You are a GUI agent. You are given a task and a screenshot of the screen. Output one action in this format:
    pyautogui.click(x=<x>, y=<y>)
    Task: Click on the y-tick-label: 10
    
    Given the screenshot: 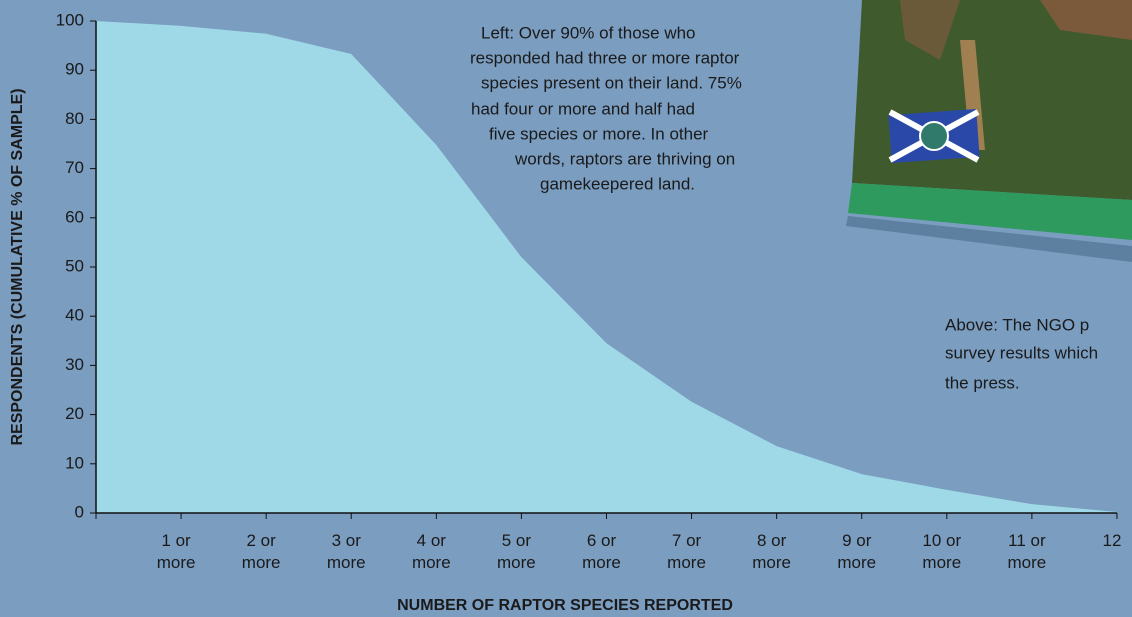 What is the action you would take?
    pyautogui.click(x=74, y=462)
    